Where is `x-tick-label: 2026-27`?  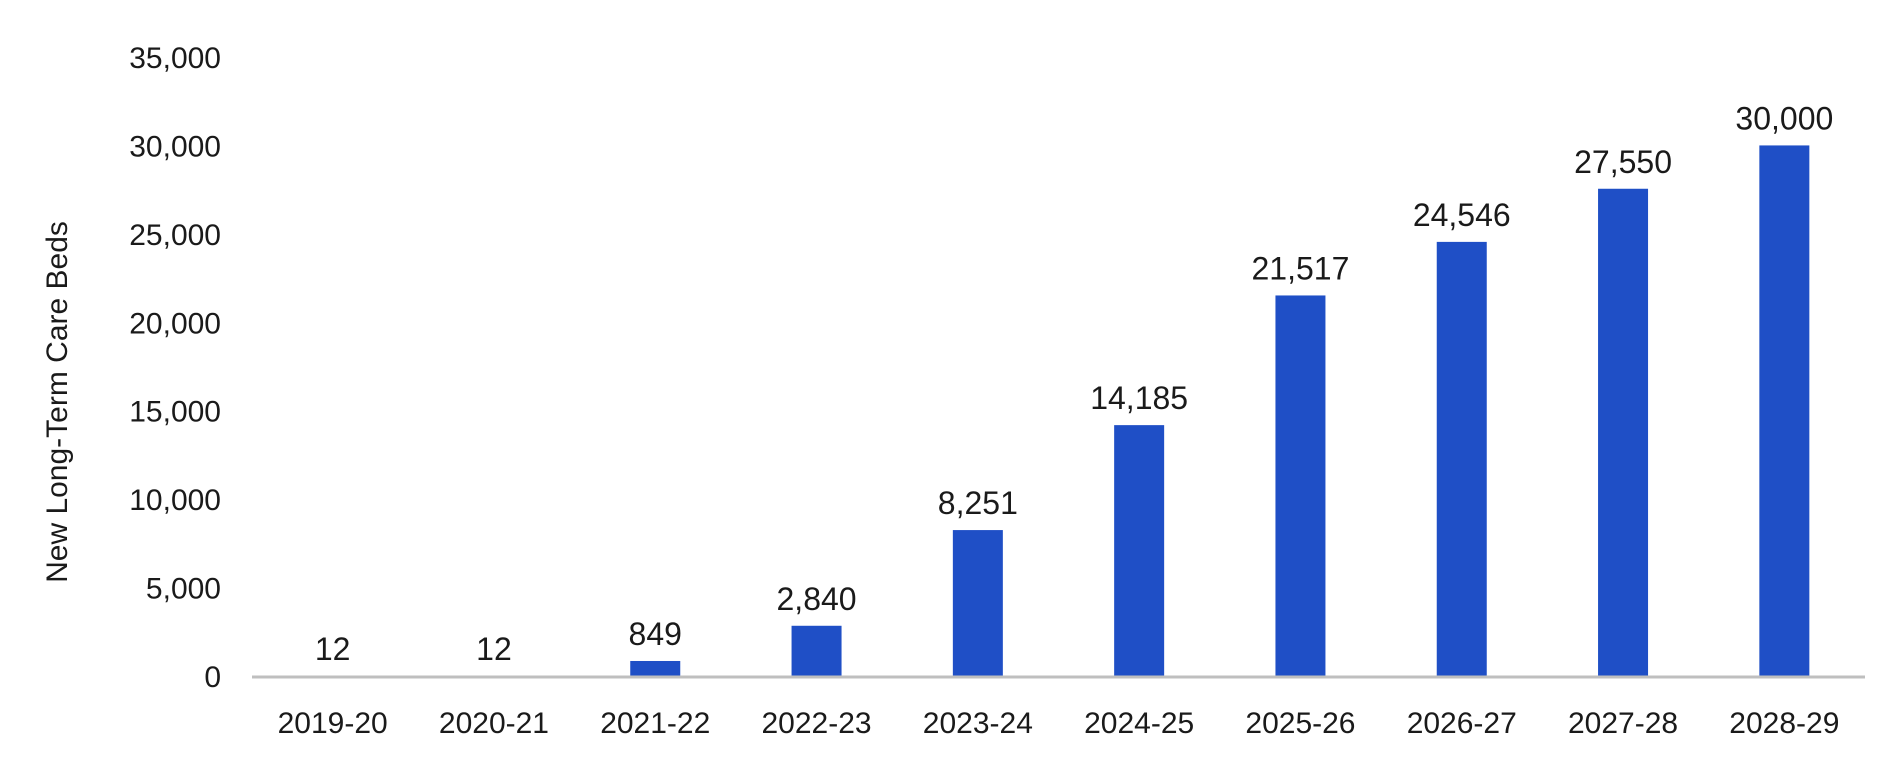
x-tick-label: 2026-27 is located at coordinates (1462, 723).